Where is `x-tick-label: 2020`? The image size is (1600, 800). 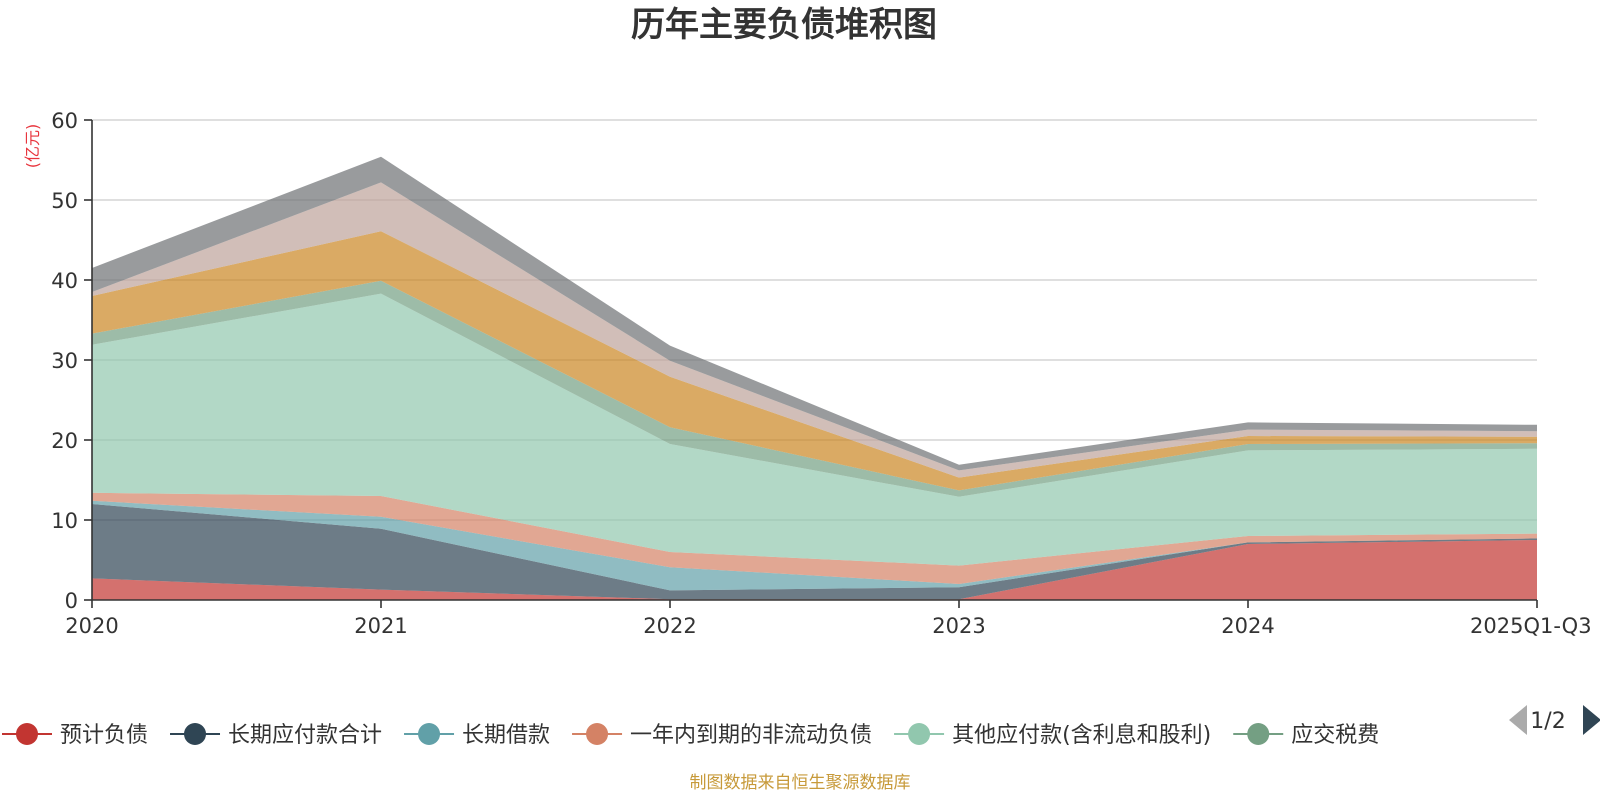 x-tick-label: 2020 is located at coordinates (91, 626).